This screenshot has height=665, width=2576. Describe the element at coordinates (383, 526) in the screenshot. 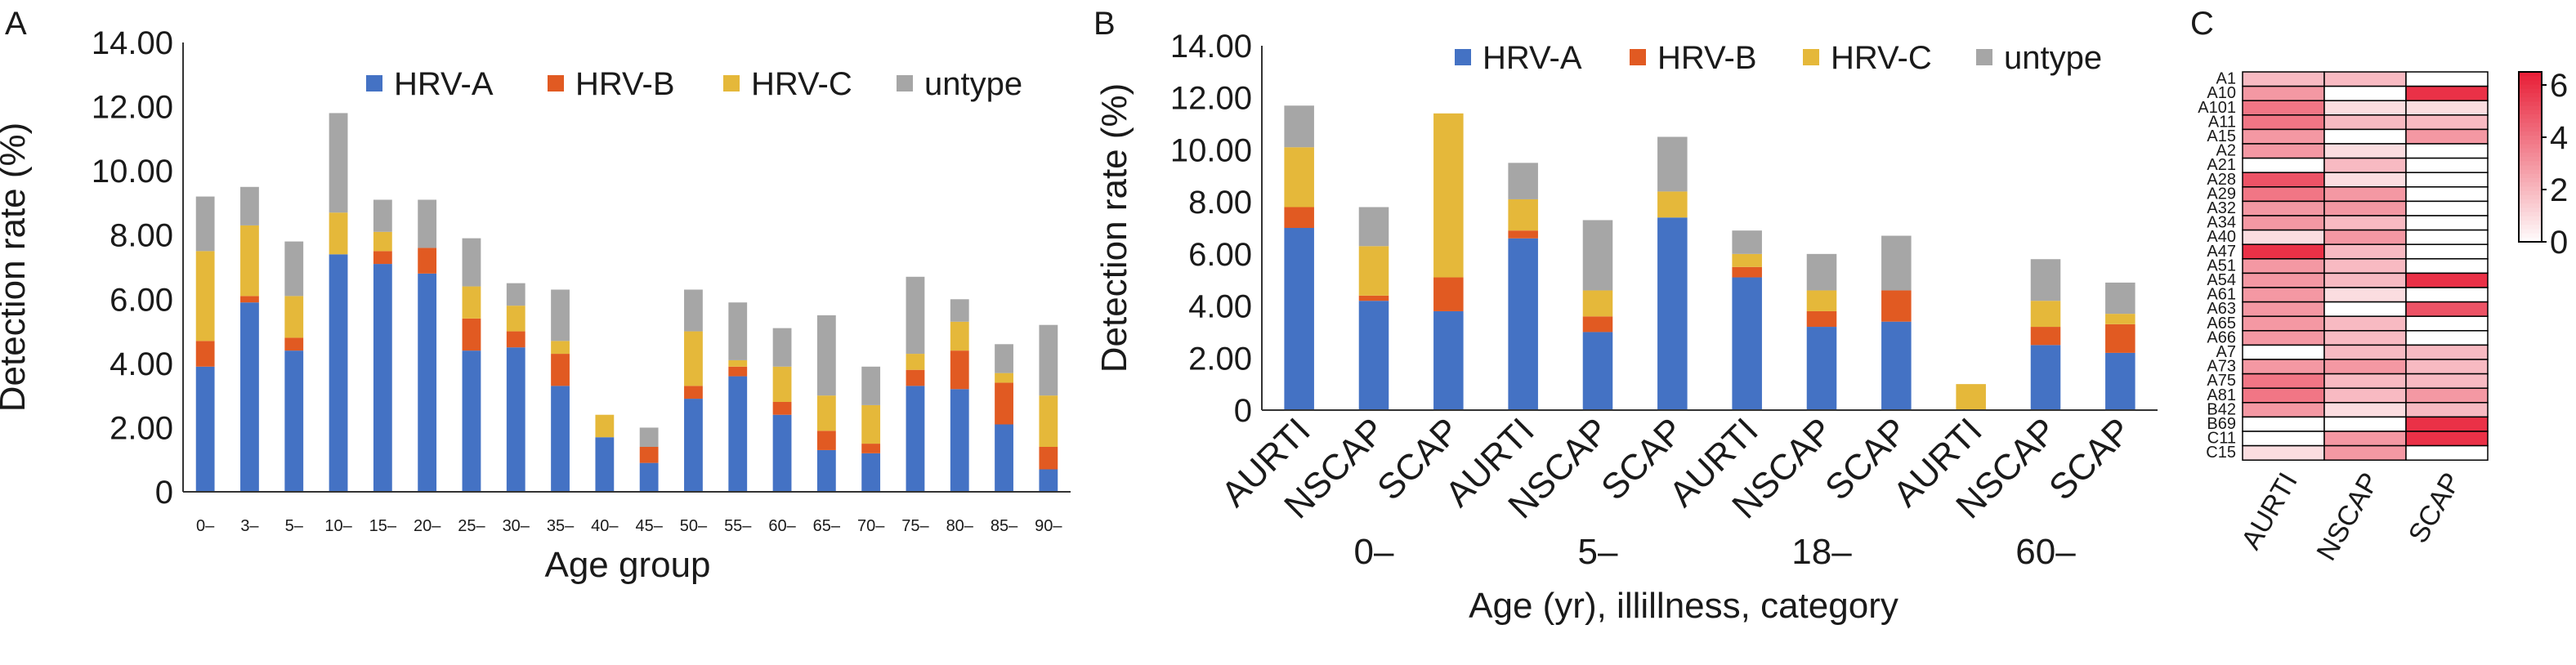

I see `x-tick-label: 15–` at that location.